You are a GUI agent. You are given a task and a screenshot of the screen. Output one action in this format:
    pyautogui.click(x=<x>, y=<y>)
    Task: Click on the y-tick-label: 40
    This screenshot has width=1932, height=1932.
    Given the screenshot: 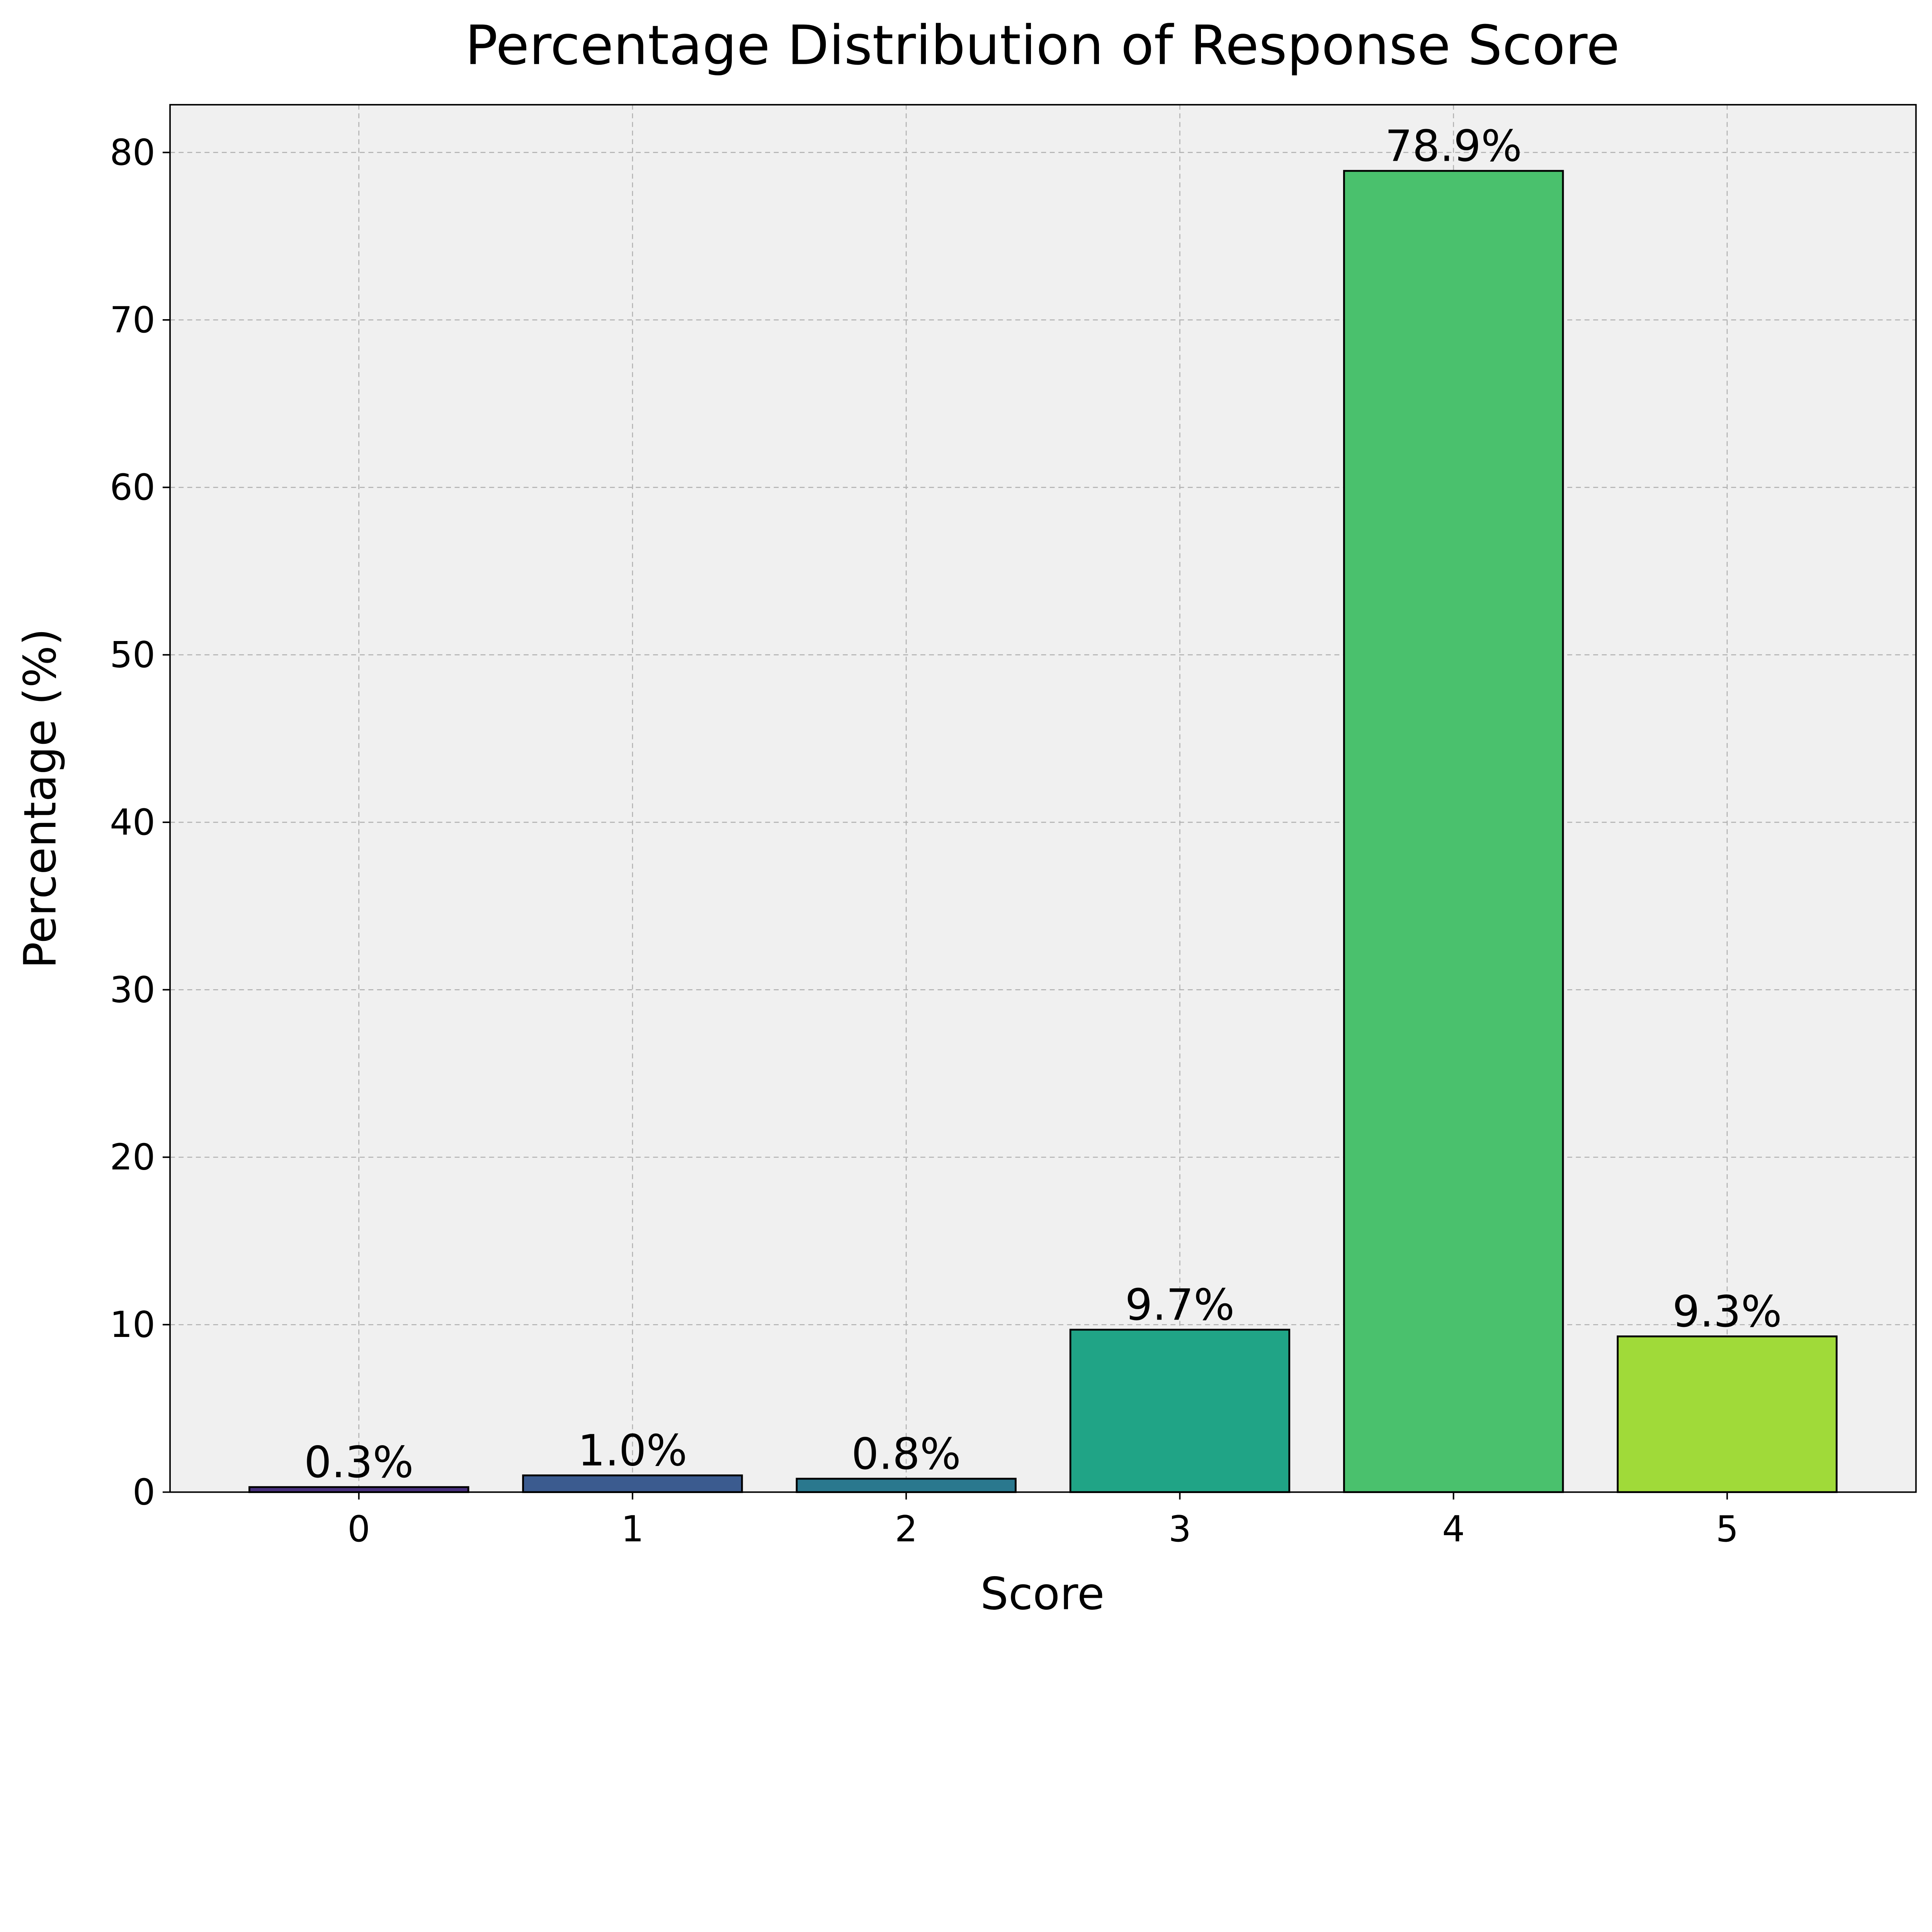 What is the action you would take?
    pyautogui.click(x=132, y=822)
    